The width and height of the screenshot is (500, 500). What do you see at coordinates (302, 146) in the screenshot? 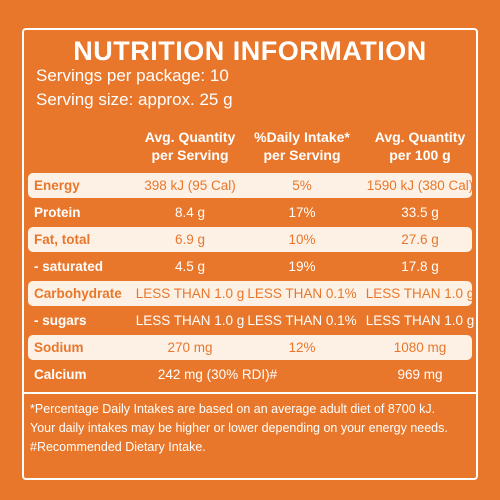
I see `column-header: %Daily Intake* per Serving` at bounding box center [302, 146].